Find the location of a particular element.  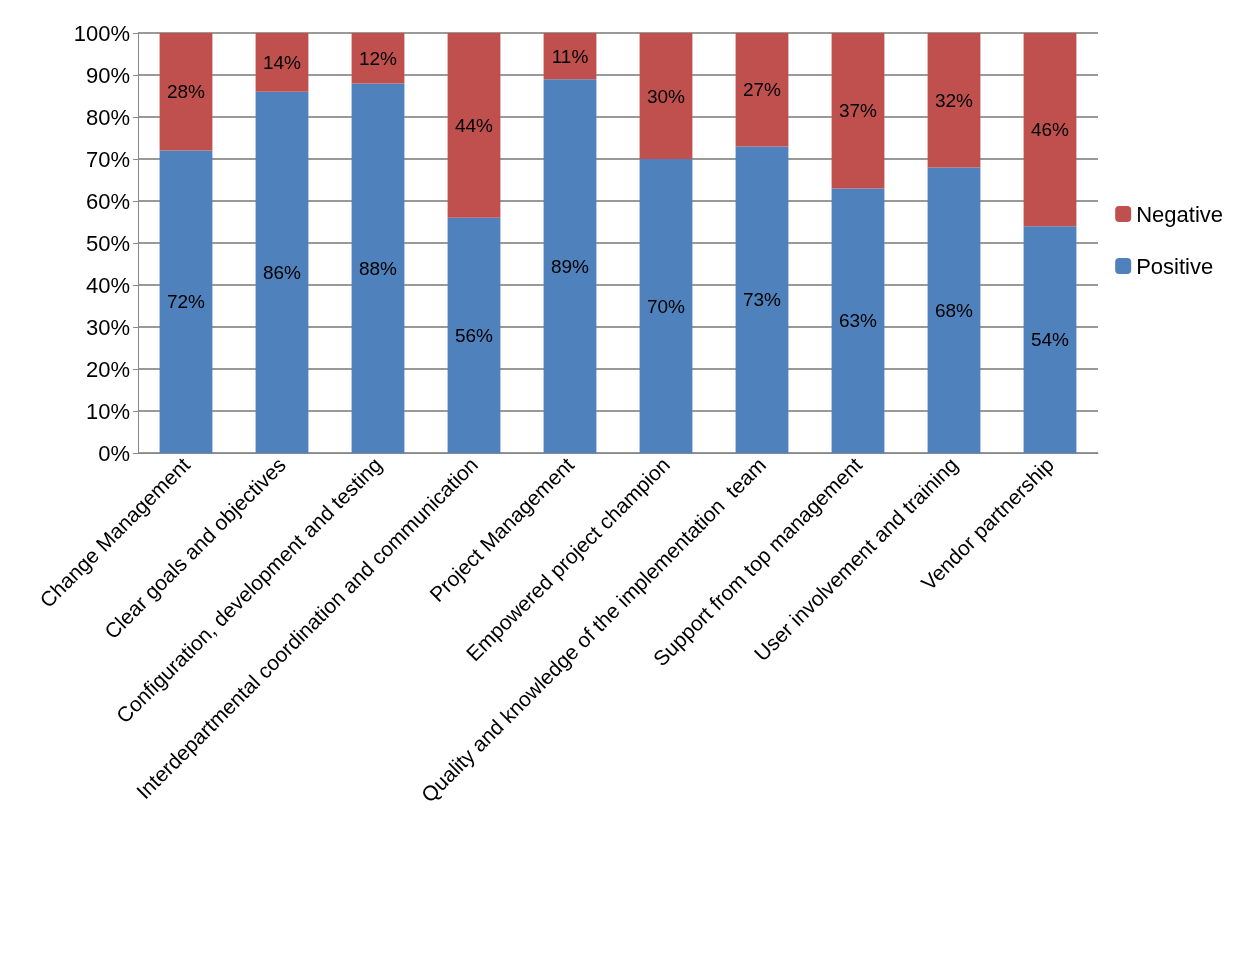

y-tick-label: 10% is located at coordinates (107, 411).